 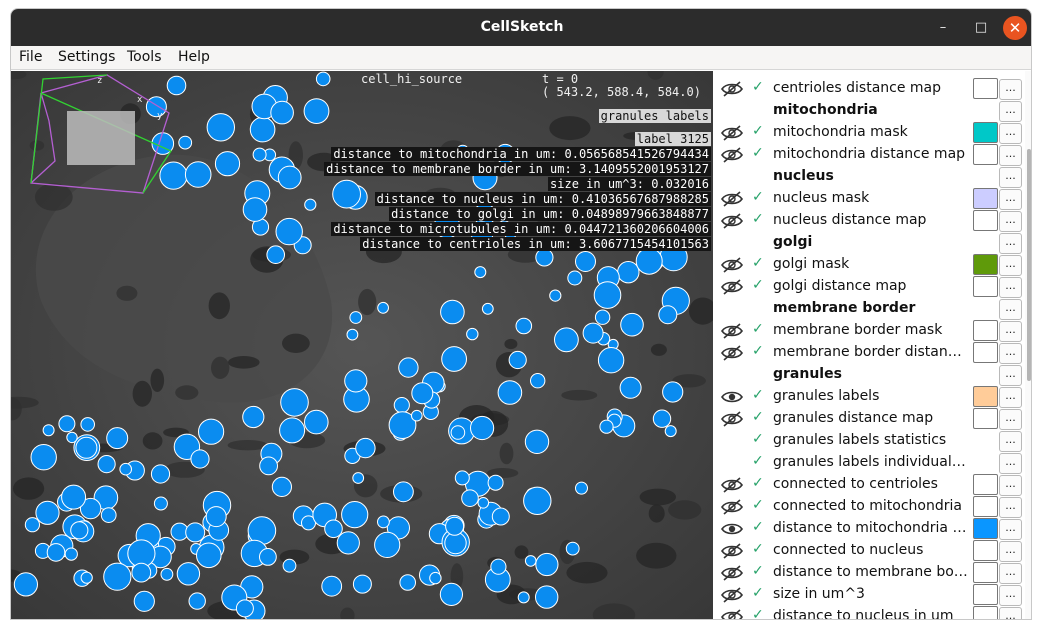 I want to click on scrollbar-thumb, so click(x=1029, y=265).